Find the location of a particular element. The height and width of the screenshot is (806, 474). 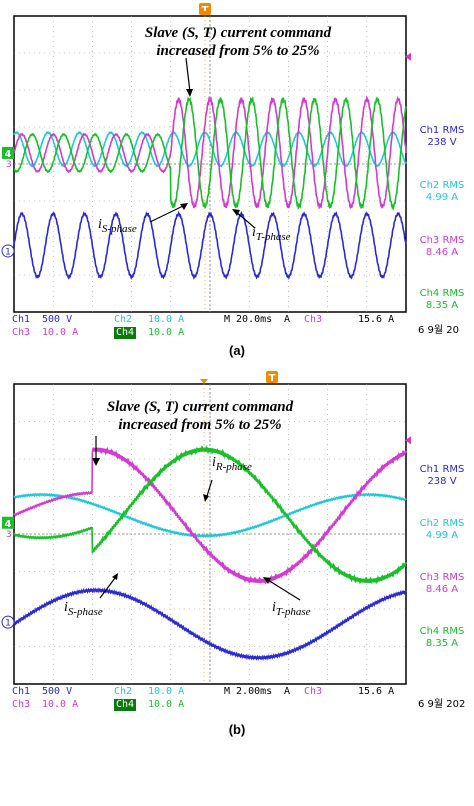

trigger-marker-box is located at coordinates (272, 377).